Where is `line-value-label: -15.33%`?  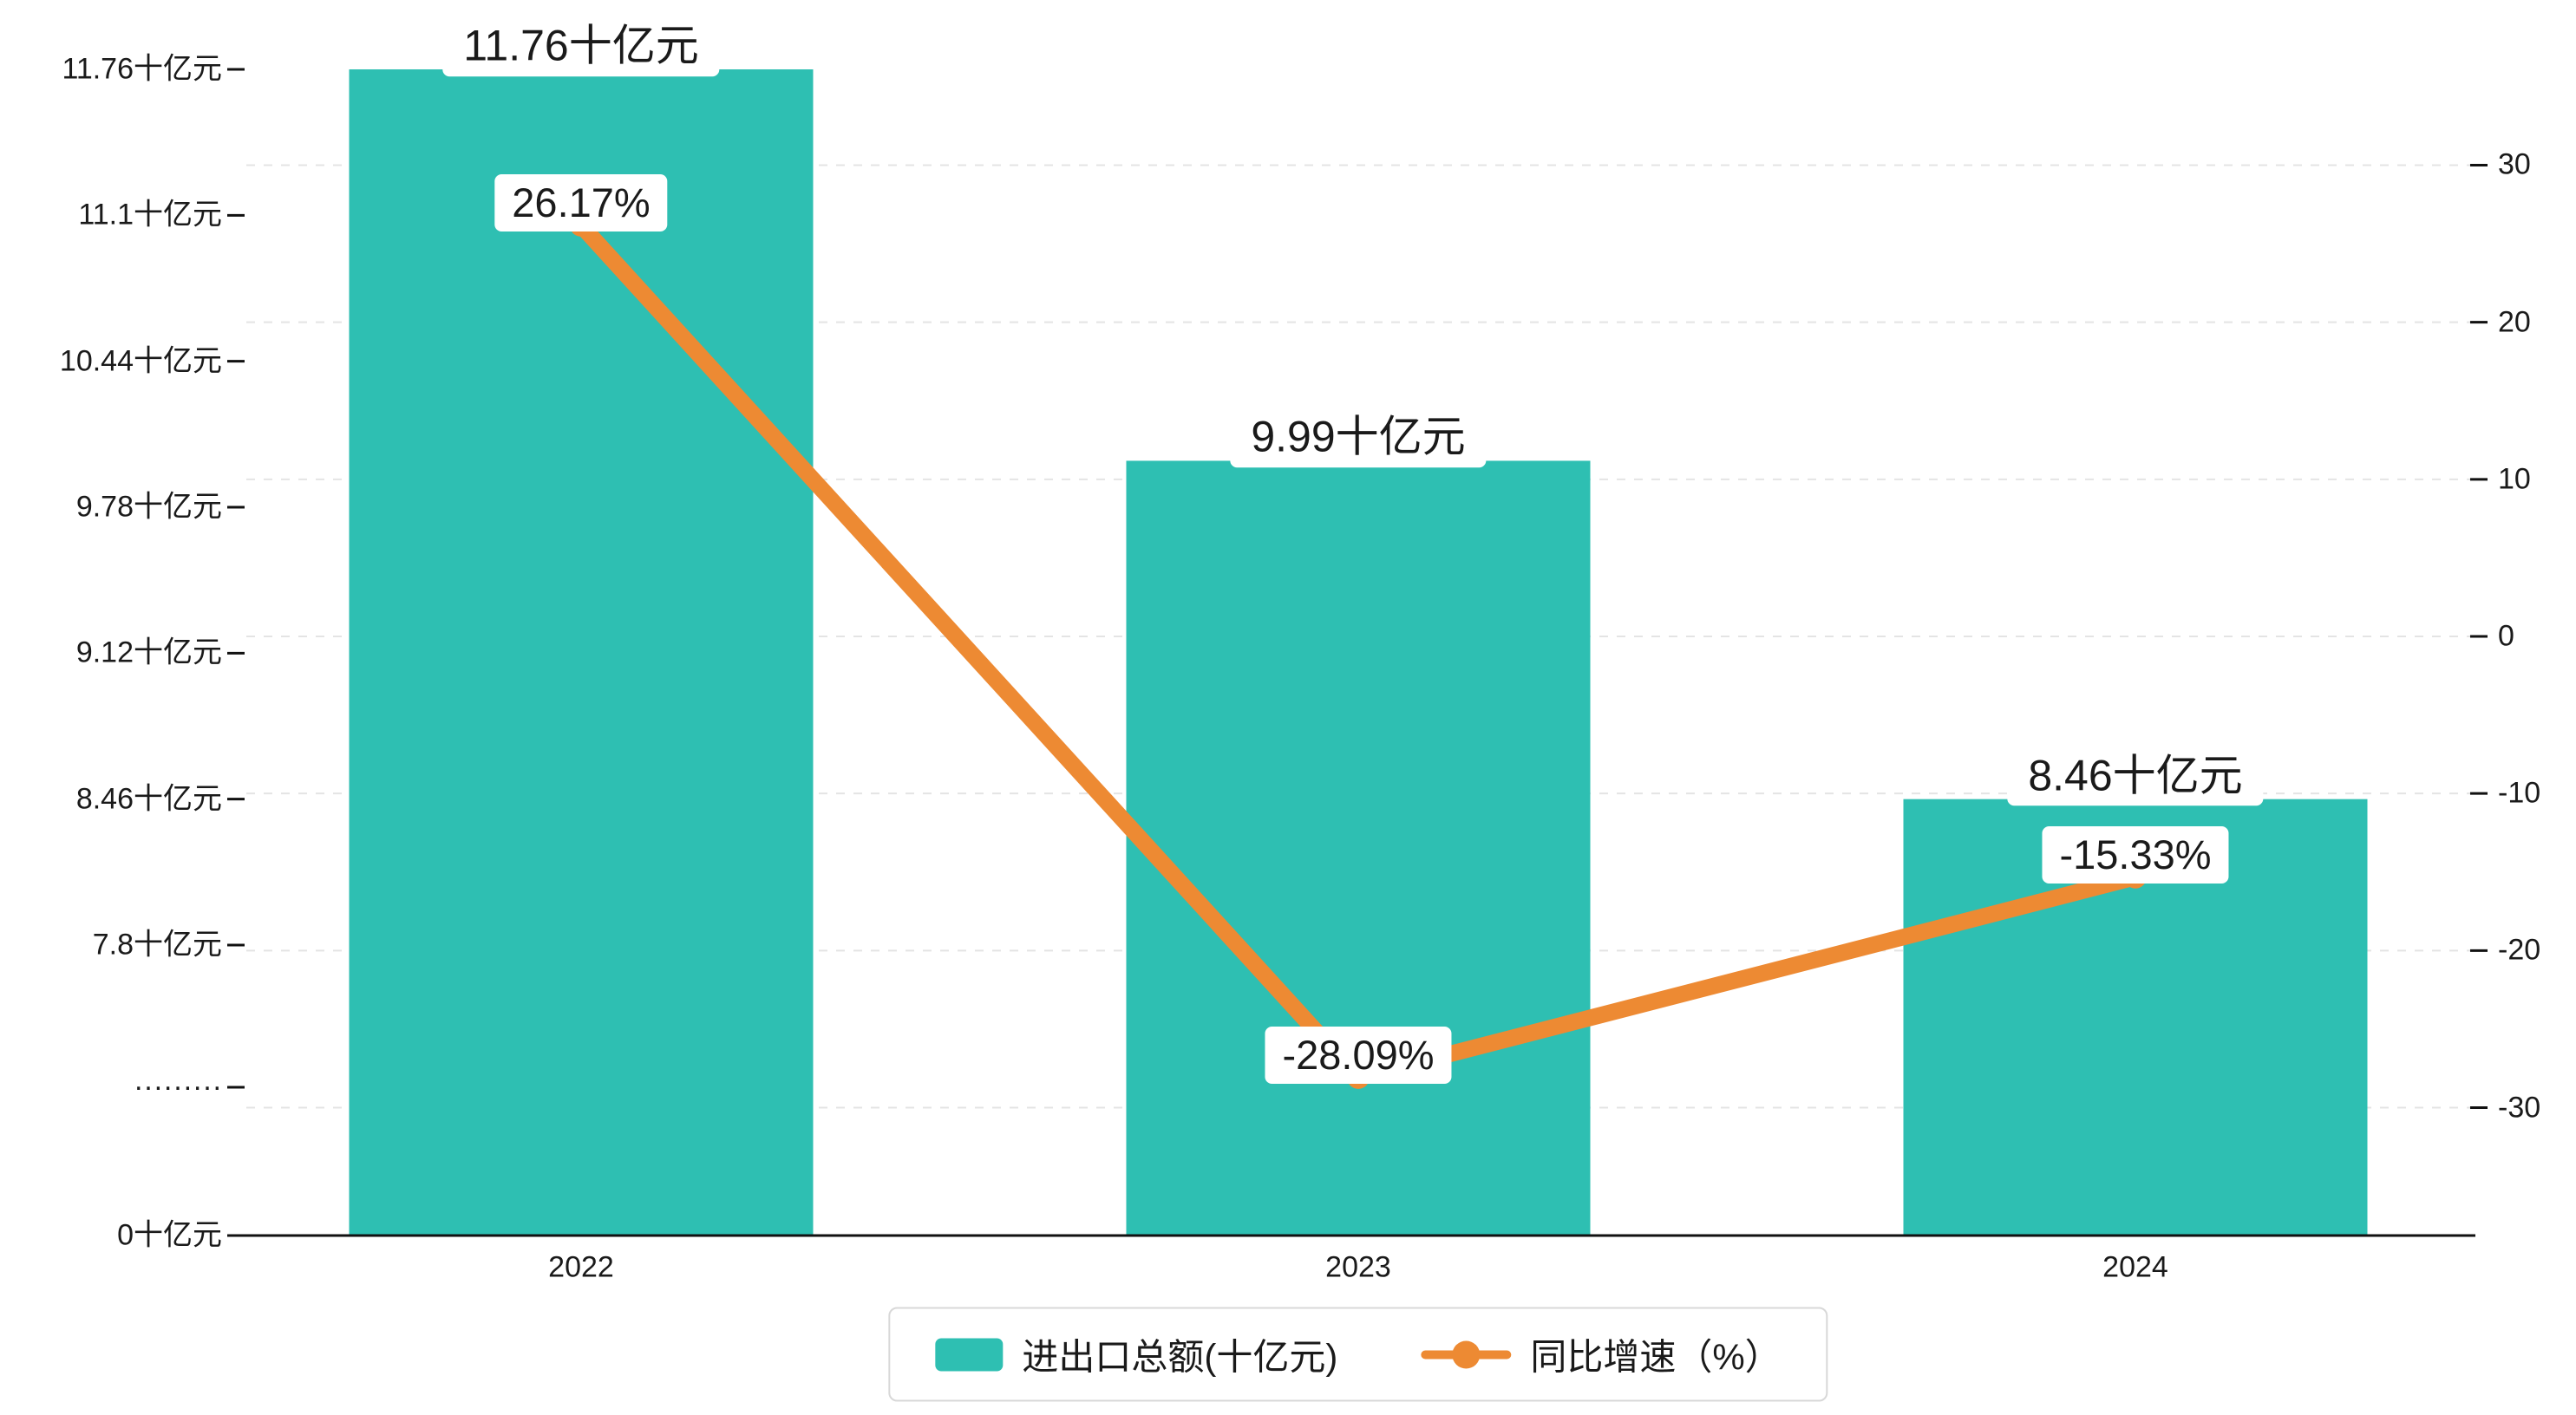 line-value-label: -15.33% is located at coordinates (2135, 854).